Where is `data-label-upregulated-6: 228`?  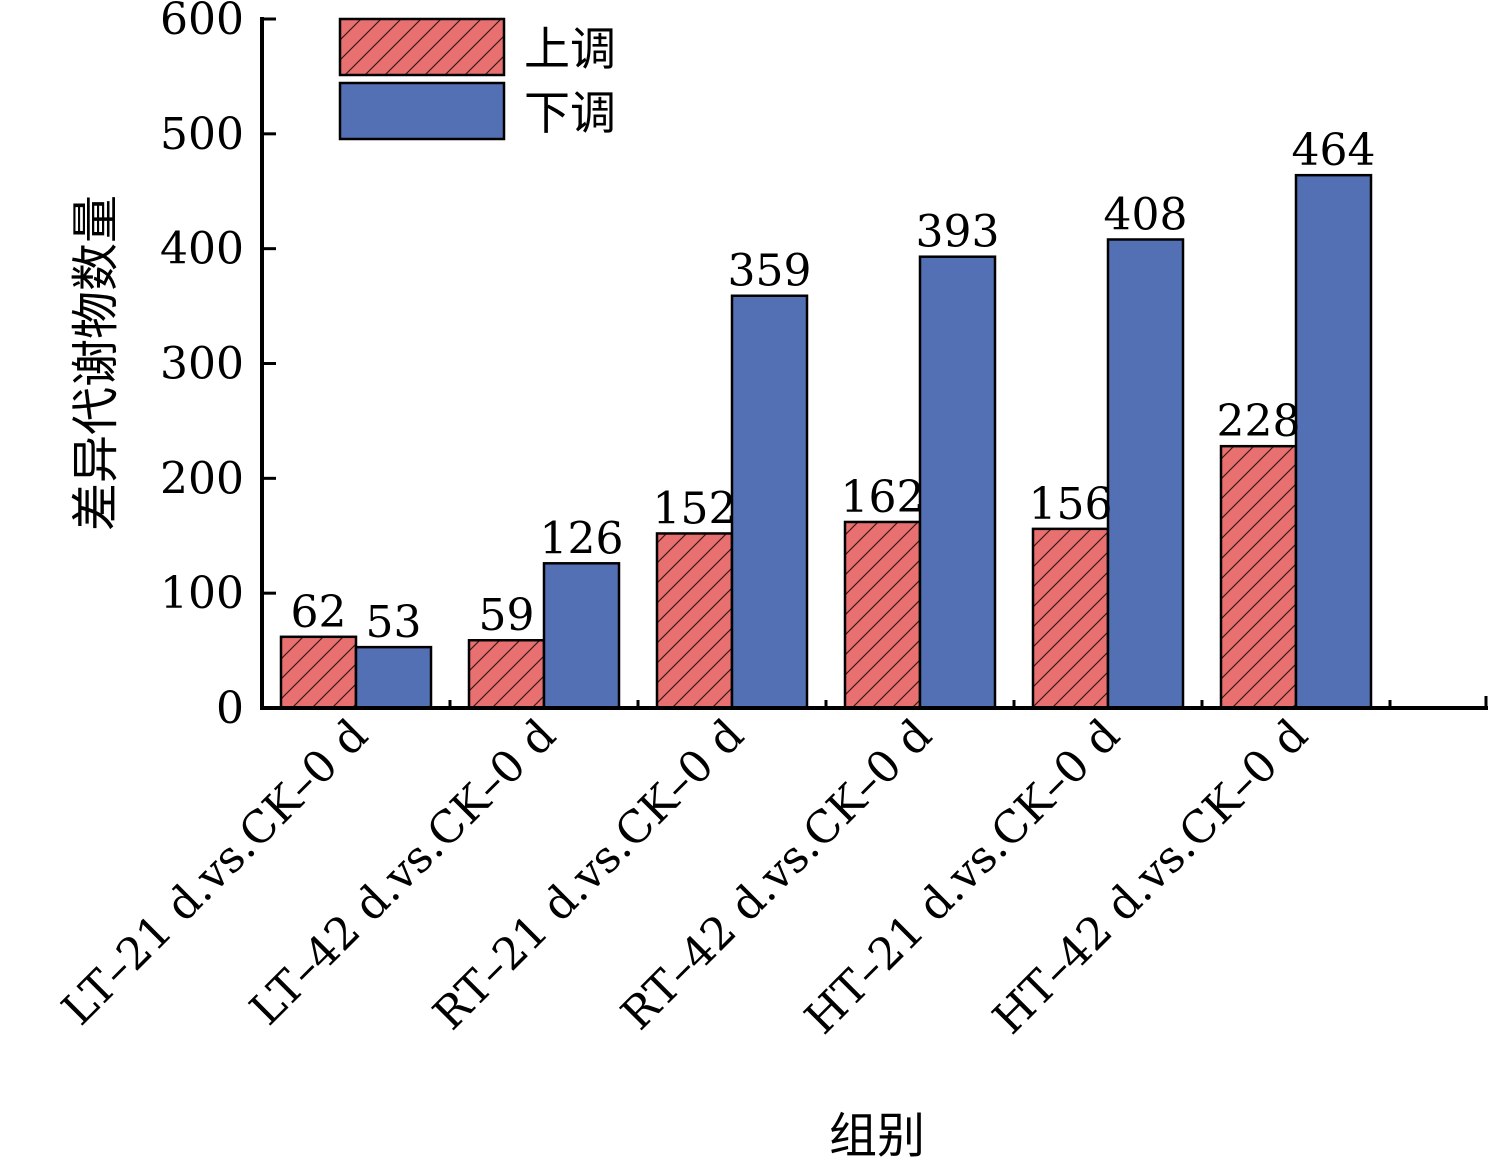 data-label-upregulated-6: 228 is located at coordinates (1259, 421).